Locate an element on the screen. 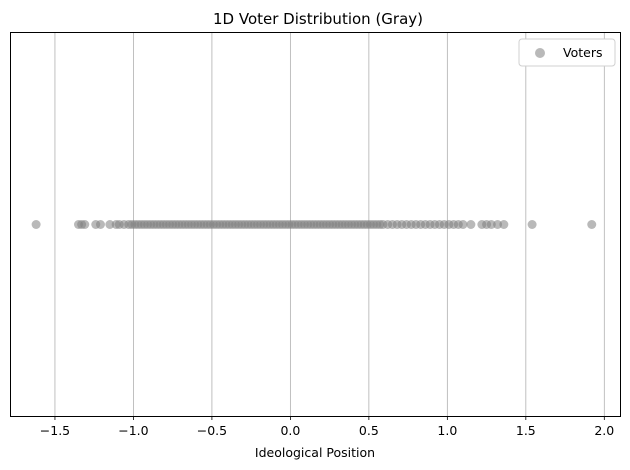 Image resolution: width=630 pixels, height=470 pixels. x-tick-label: 0.0 is located at coordinates (290, 430).